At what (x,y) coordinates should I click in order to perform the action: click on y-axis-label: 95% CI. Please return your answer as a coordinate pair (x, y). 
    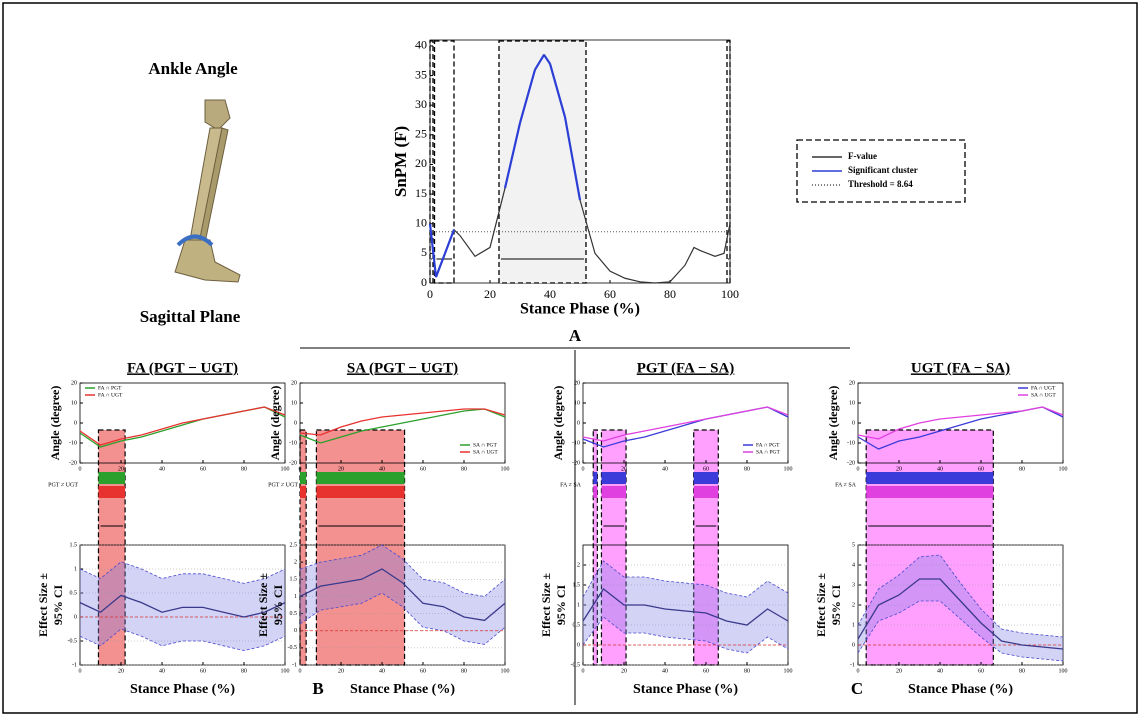
    Looking at the image, I should click on (836, 605).